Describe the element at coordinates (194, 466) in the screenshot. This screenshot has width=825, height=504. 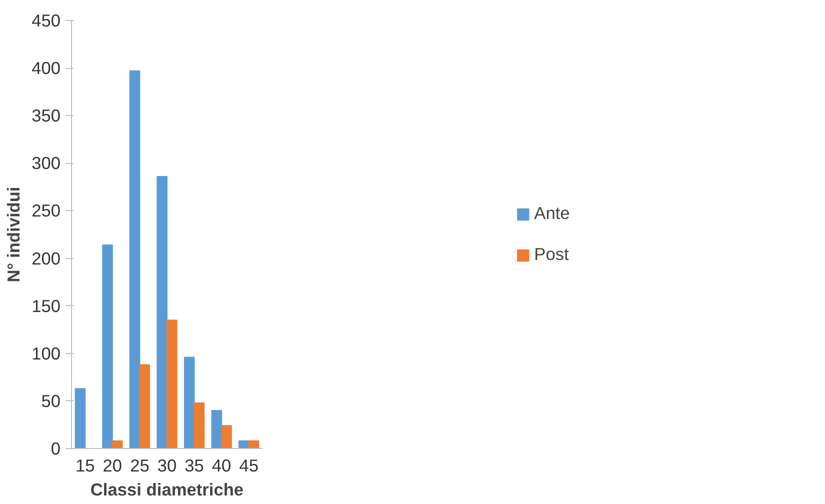
I see `x-tick-label: 35` at that location.